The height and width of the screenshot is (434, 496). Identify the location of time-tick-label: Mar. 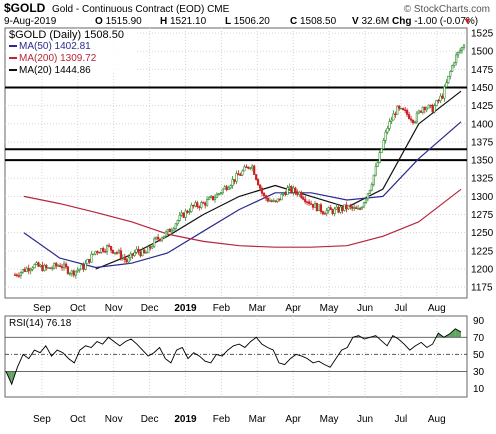
(258, 308).